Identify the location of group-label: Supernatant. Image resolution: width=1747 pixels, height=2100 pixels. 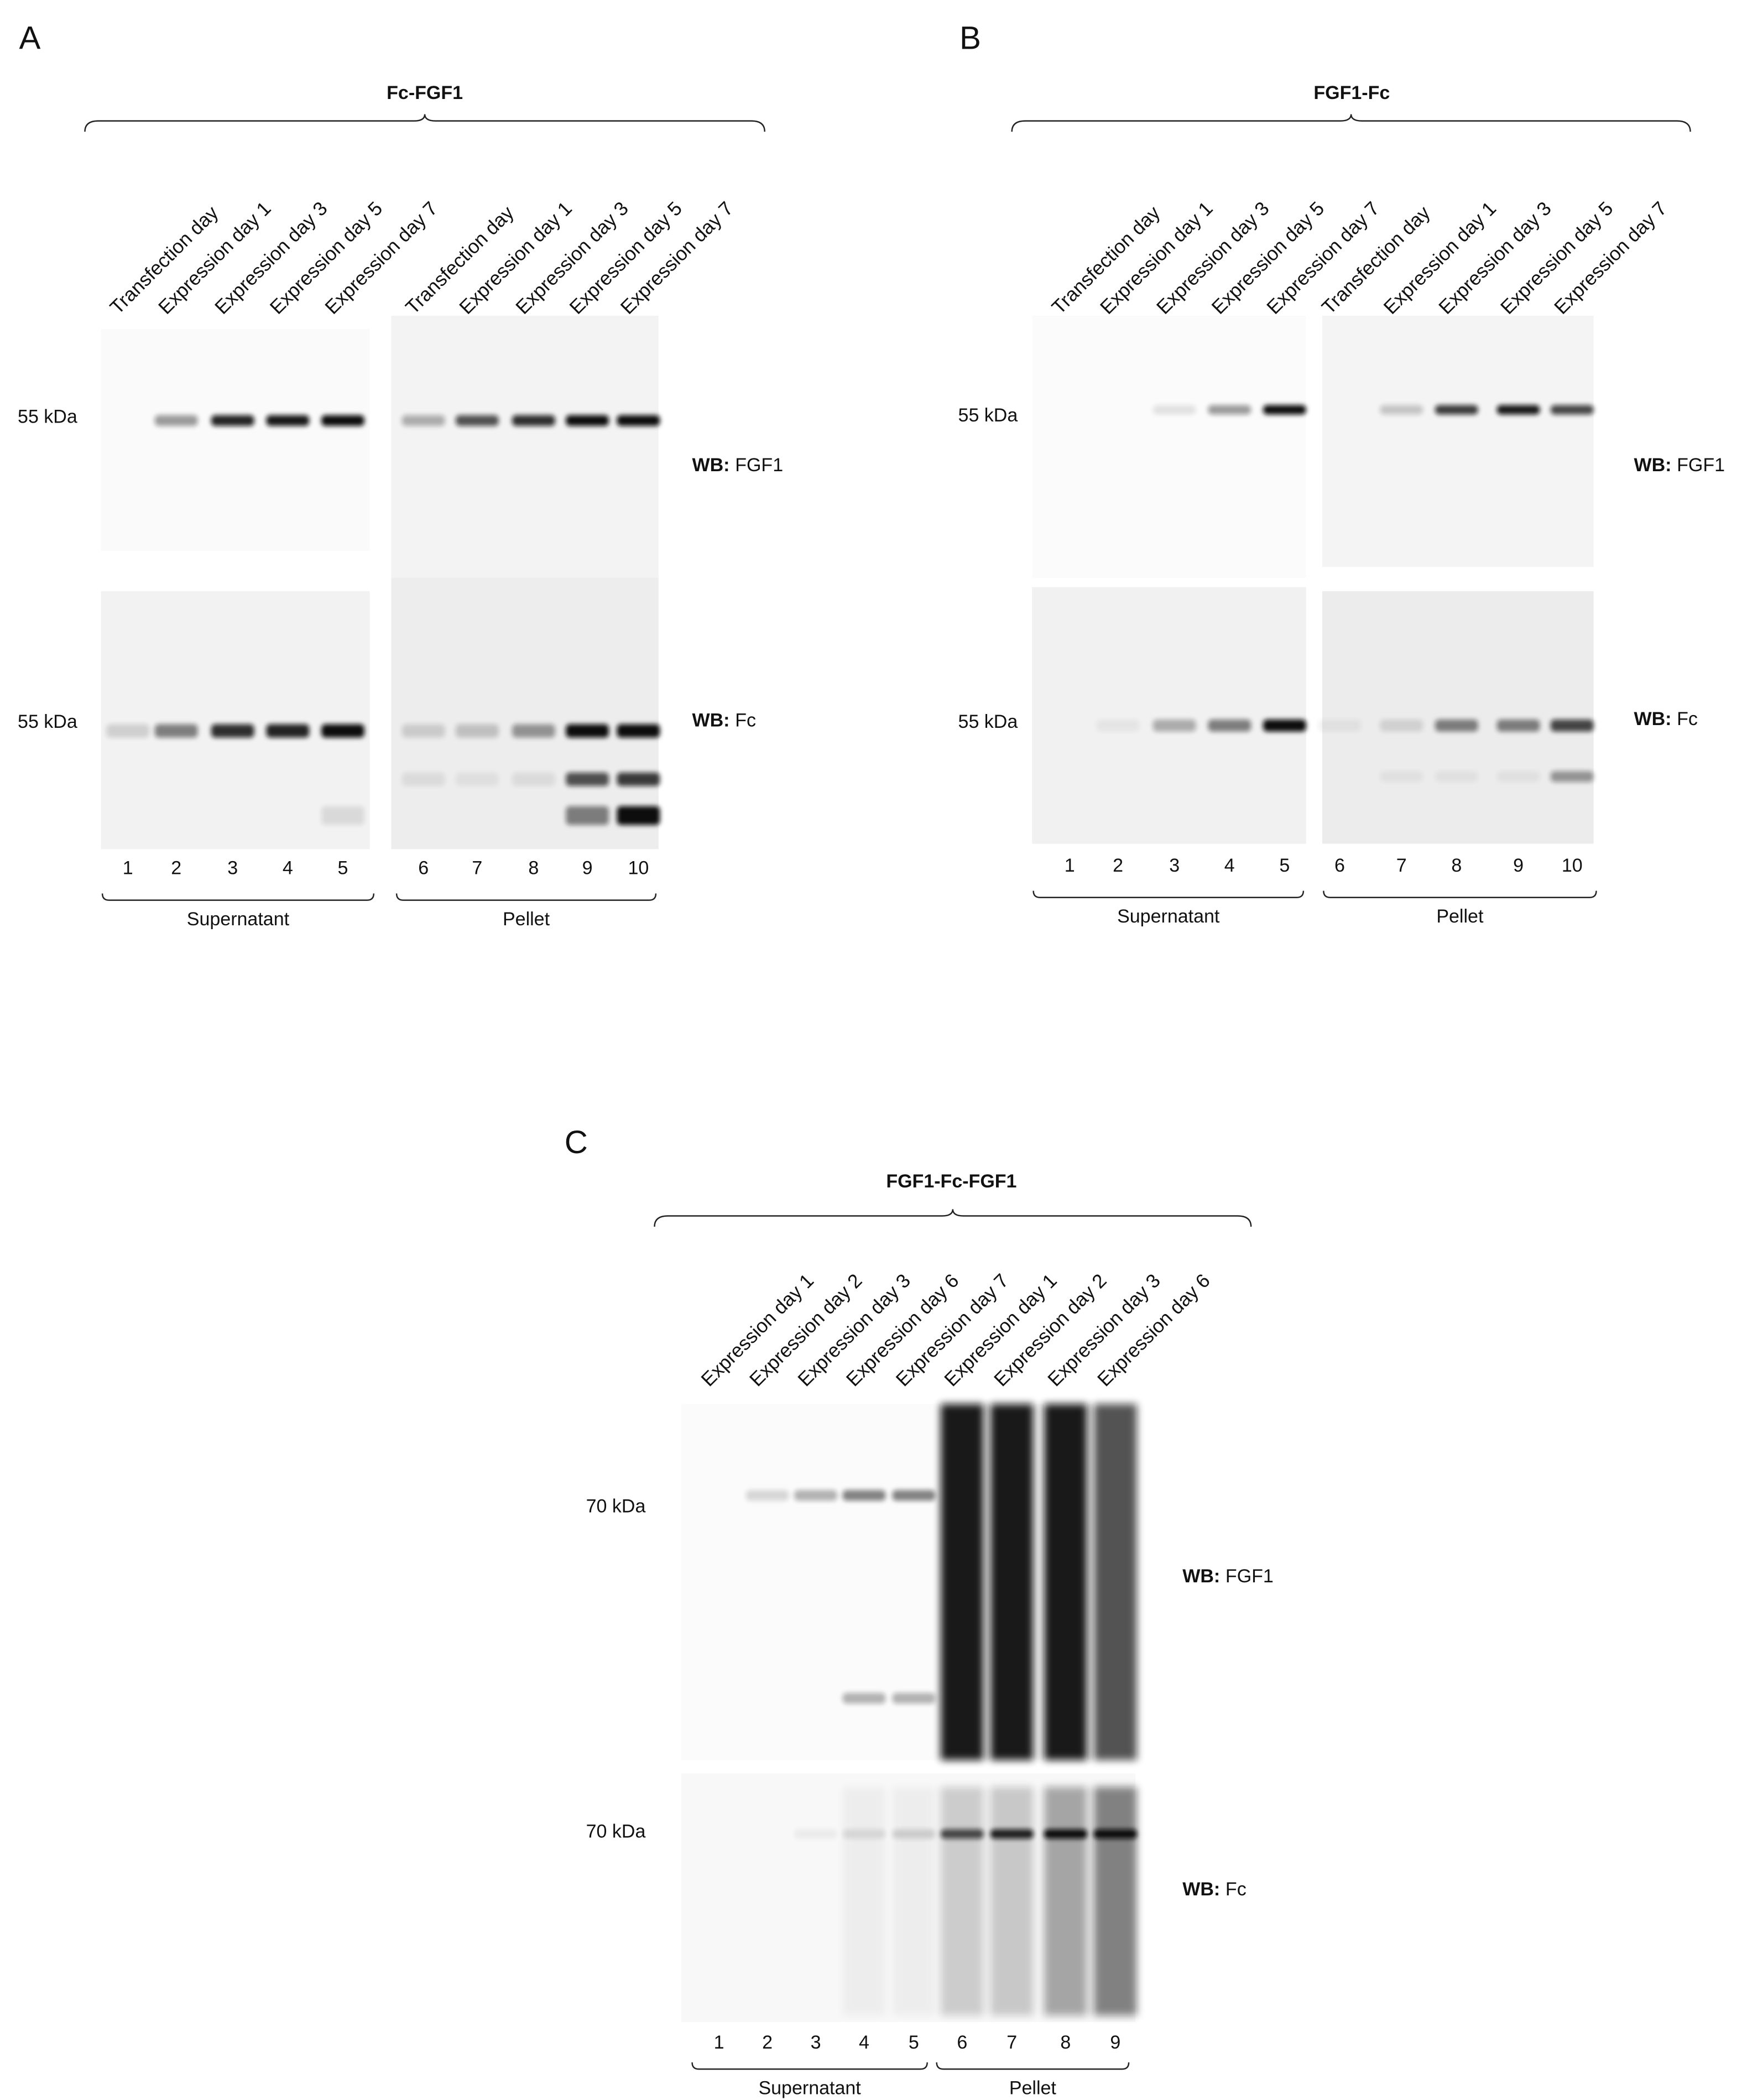
(238, 919).